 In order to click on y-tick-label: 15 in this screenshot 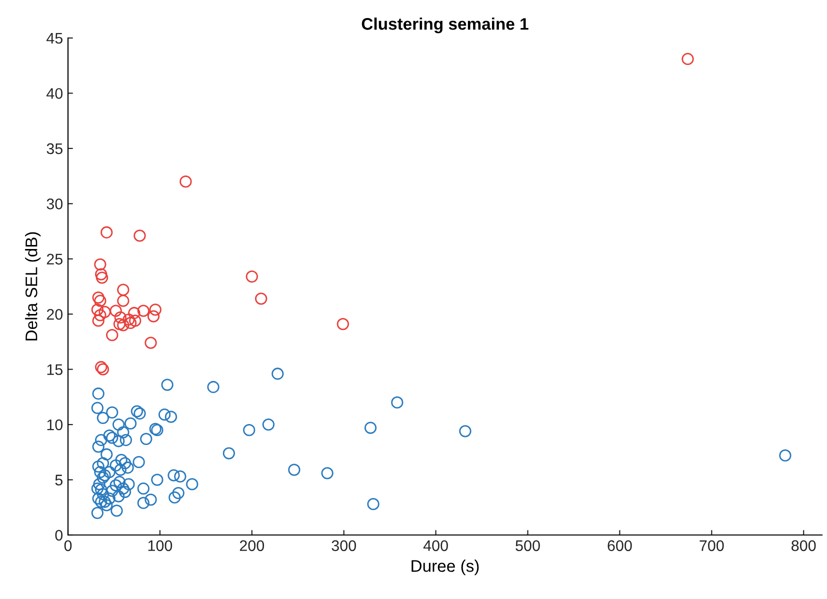, I will do `click(54, 370)`.